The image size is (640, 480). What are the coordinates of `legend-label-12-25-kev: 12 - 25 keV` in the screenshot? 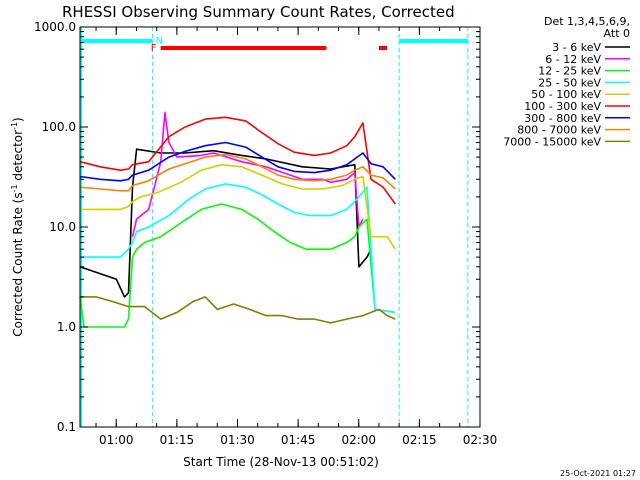 It's located at (569, 71).